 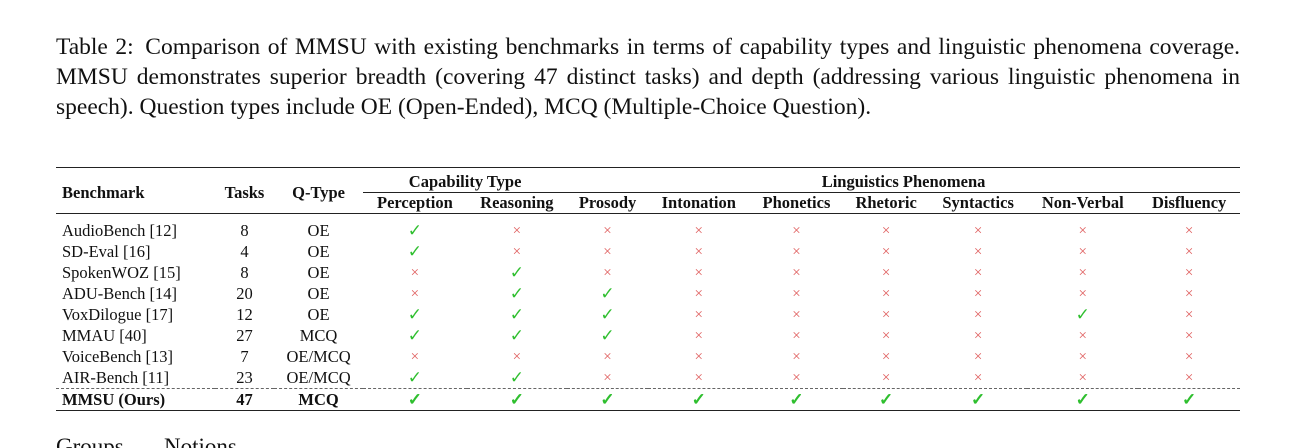 I want to click on tasks-cell: 23, so click(x=244, y=377).